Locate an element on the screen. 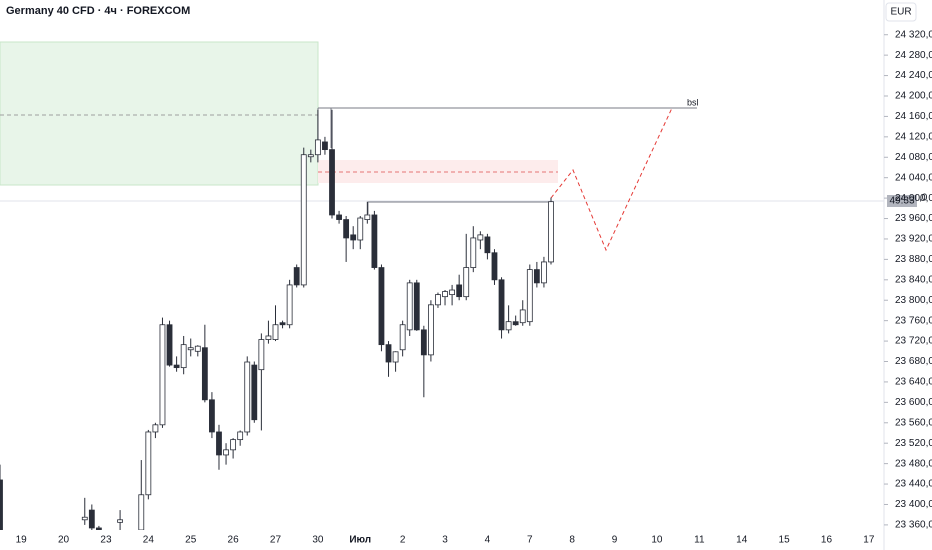 Image resolution: width=932 pixels, height=550 pixels. x-tick-label: 17 is located at coordinates (869, 540).